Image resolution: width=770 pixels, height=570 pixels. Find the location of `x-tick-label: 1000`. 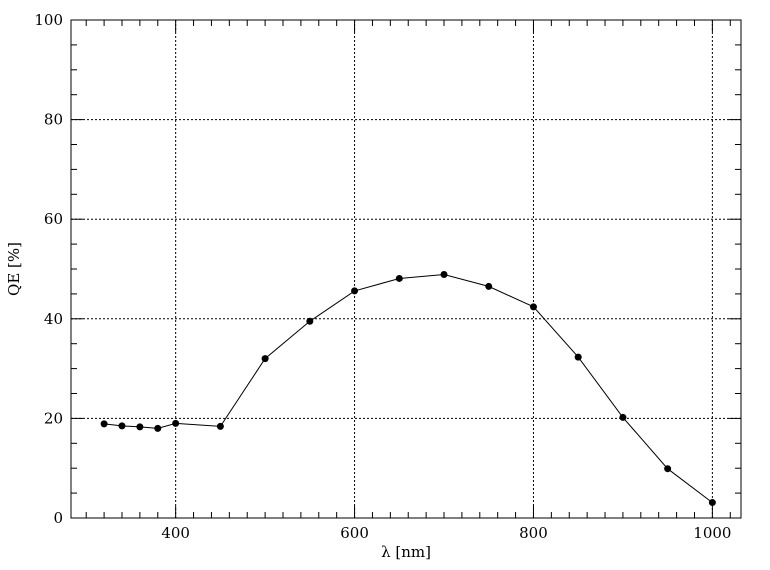

x-tick-label: 1000 is located at coordinates (712, 533).